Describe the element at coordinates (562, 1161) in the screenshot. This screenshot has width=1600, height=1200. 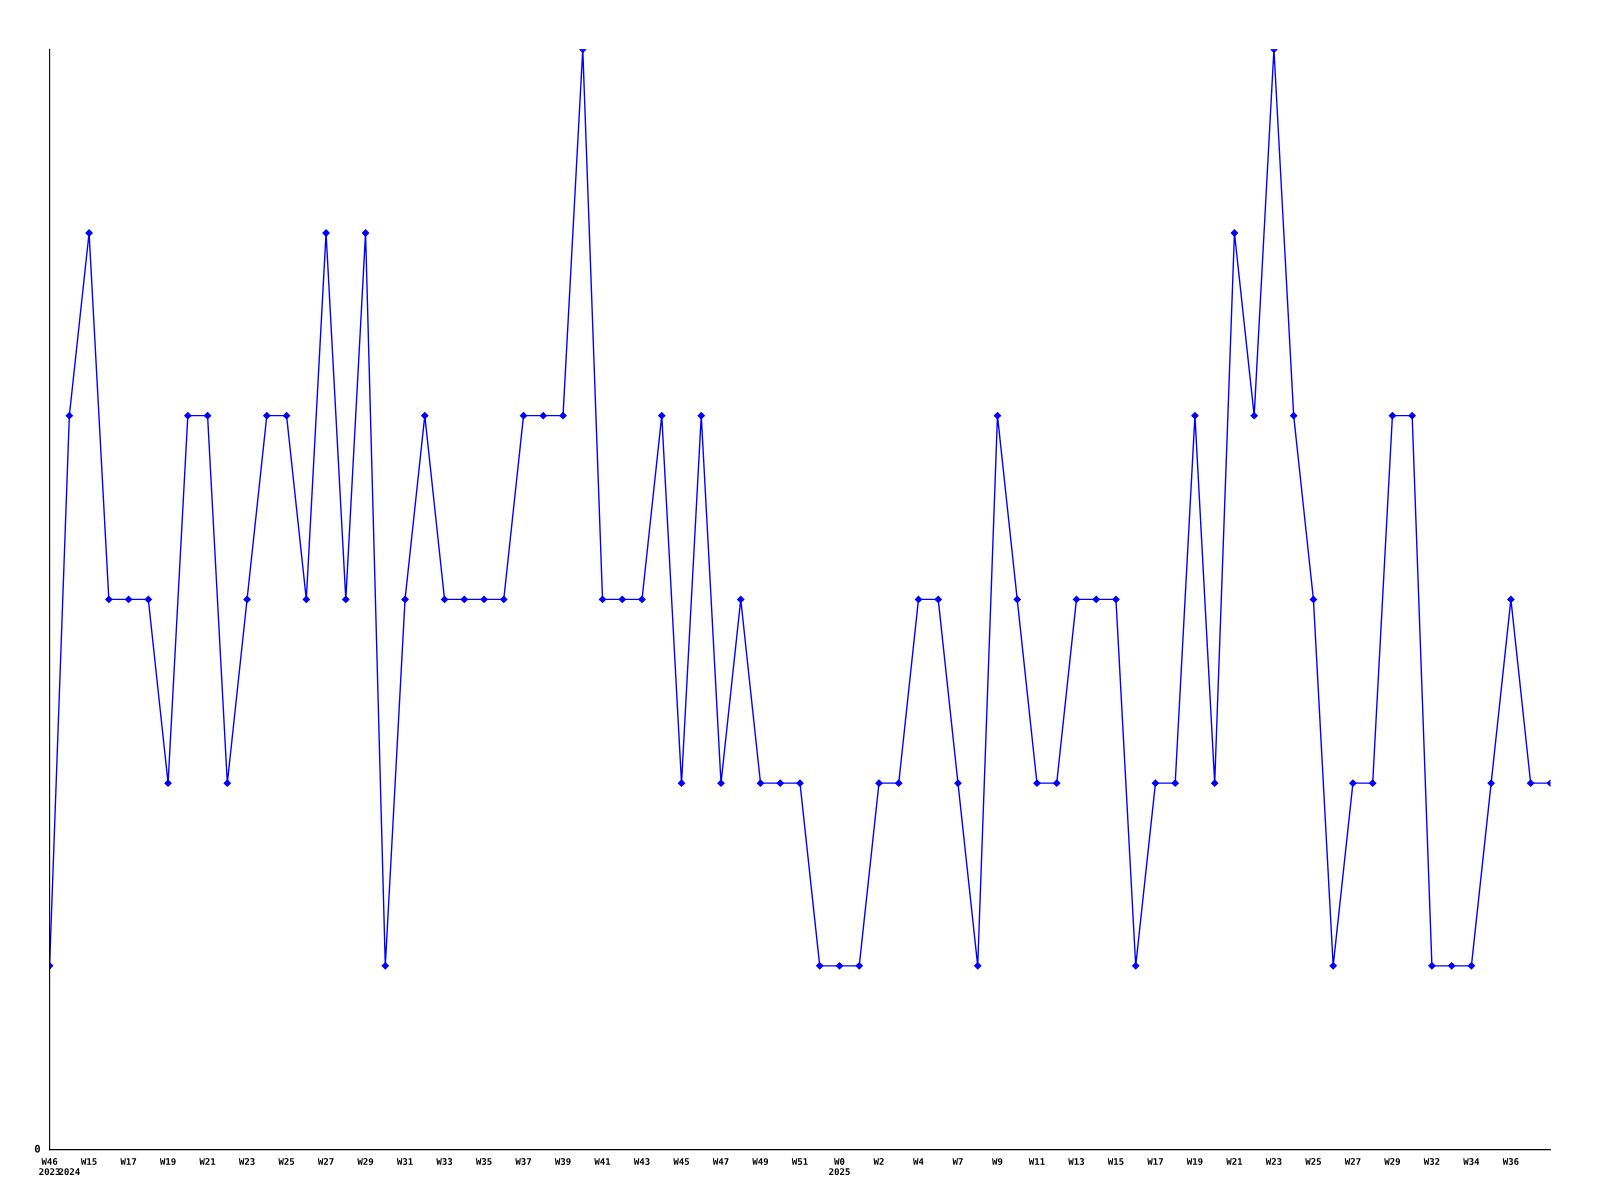
I see `x-tick-label: W39` at that location.